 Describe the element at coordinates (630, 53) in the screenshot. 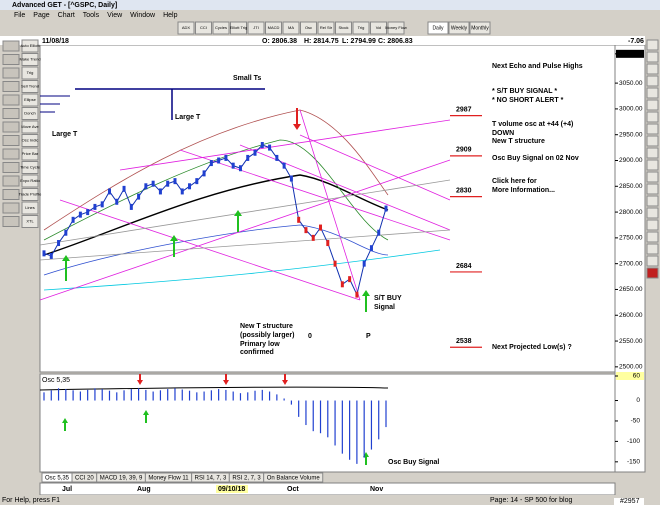

I see `current-price-box` at that location.